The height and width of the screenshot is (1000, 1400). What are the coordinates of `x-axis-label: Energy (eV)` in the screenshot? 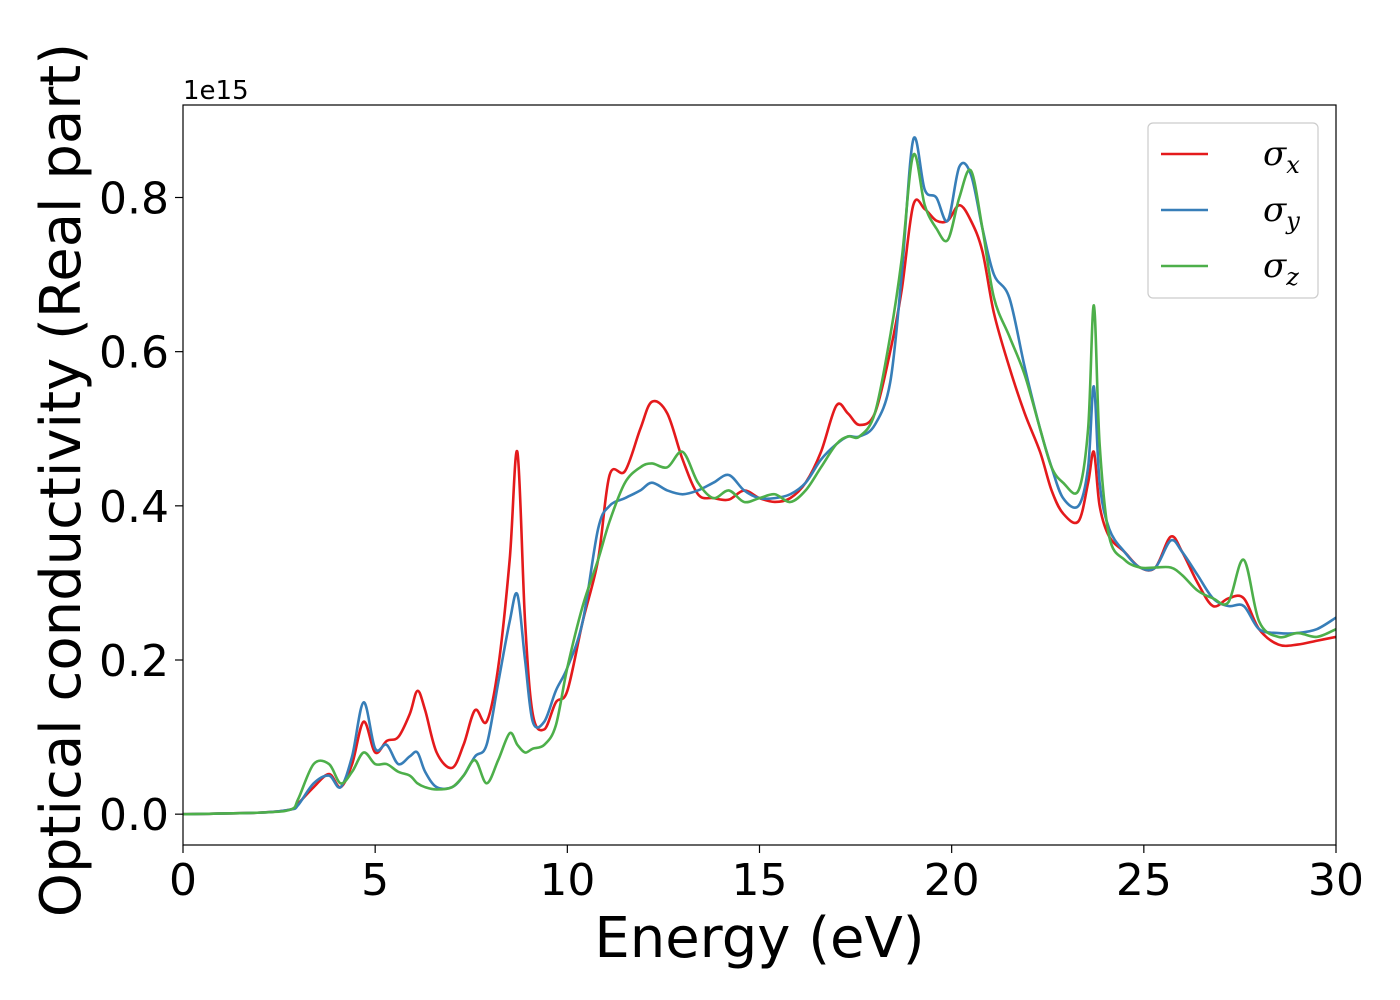 It's located at (759, 938).